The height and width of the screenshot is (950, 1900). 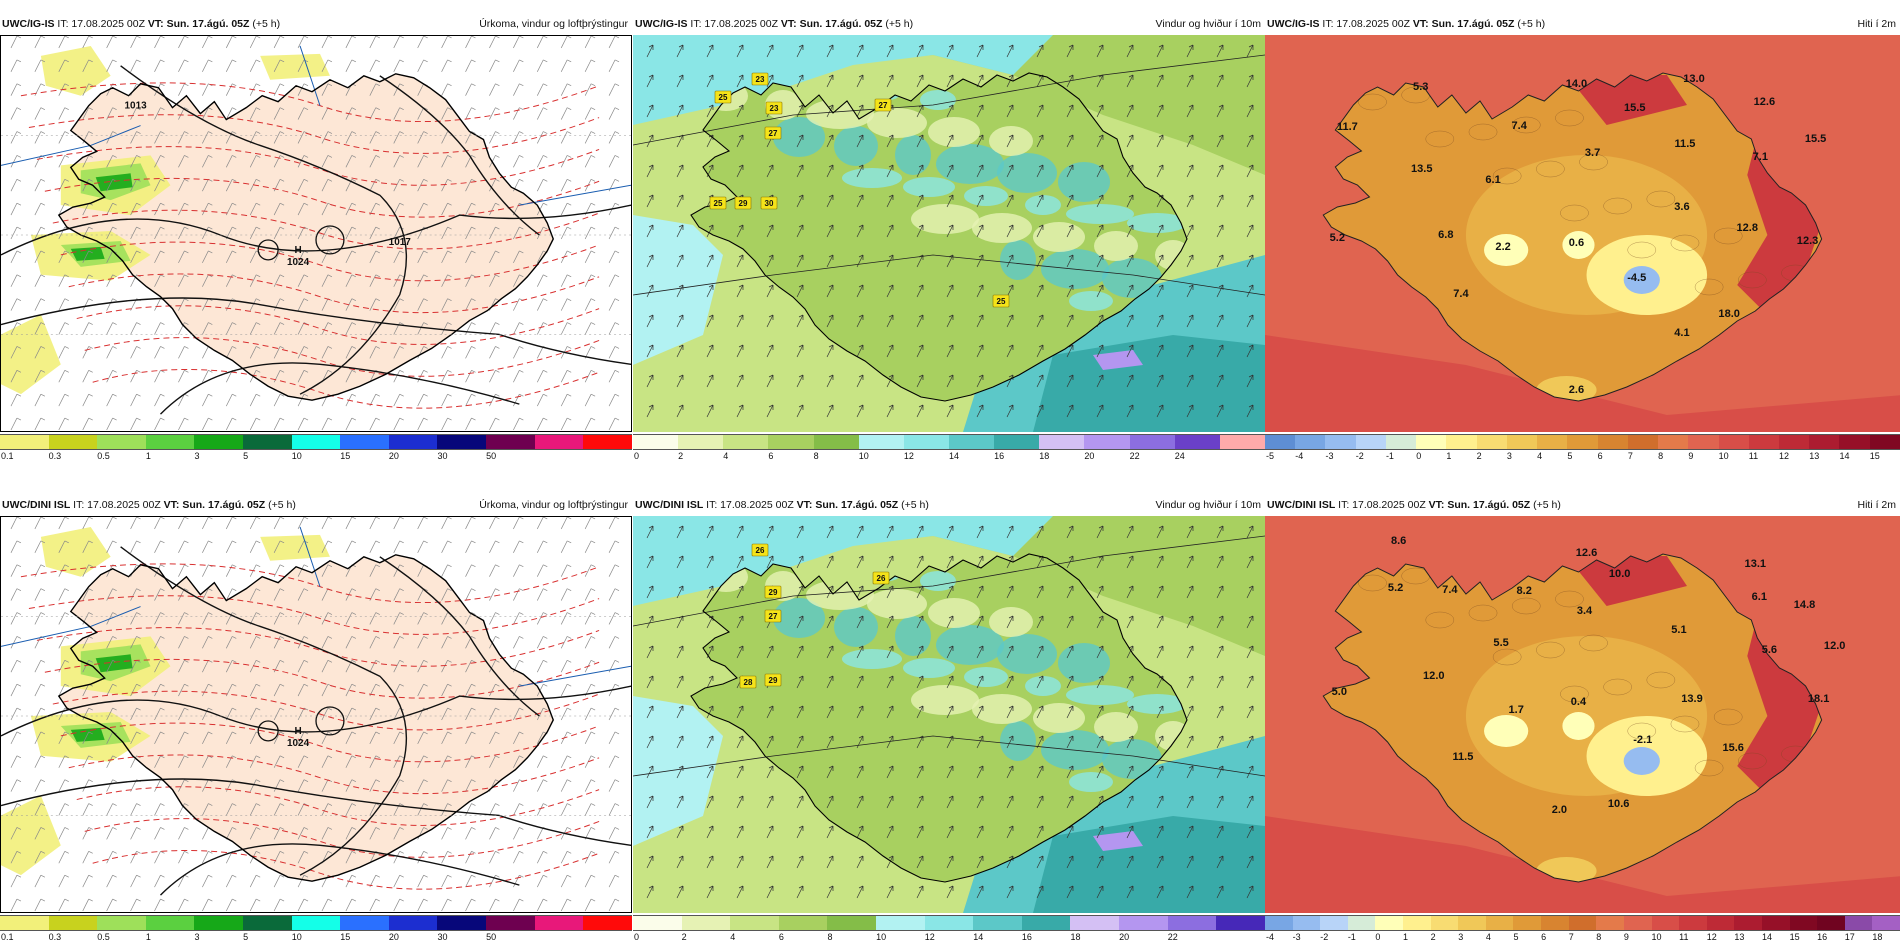 I want to click on colorbar-tick-label: 3, so click(x=197, y=937).